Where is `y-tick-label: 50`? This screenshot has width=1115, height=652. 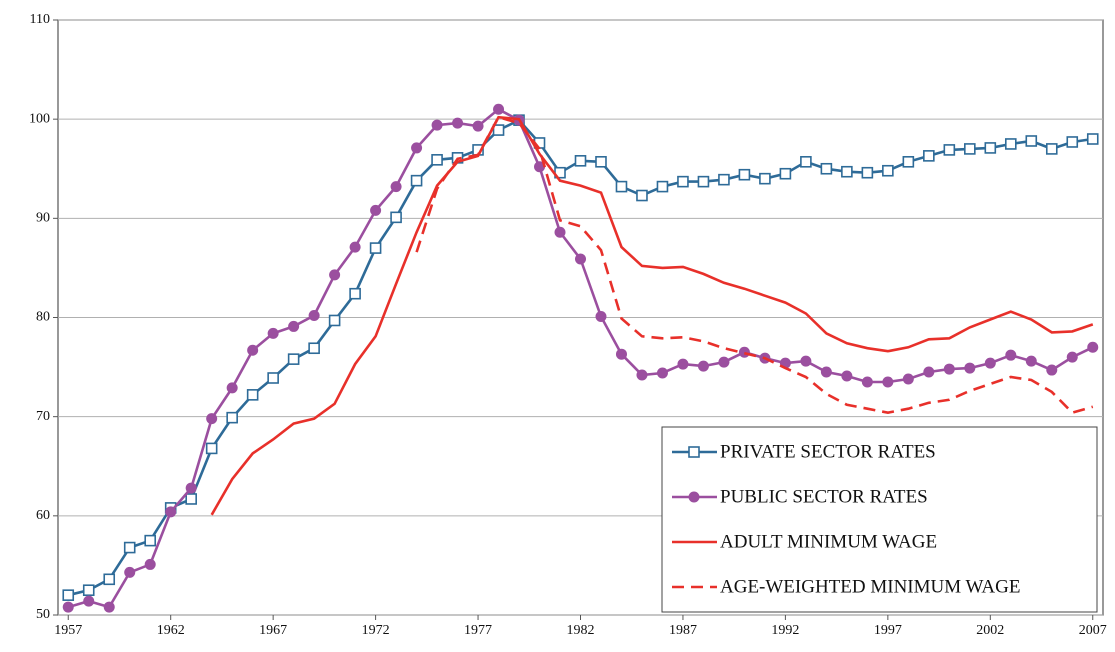
y-tick-label: 50 is located at coordinates (43, 614).